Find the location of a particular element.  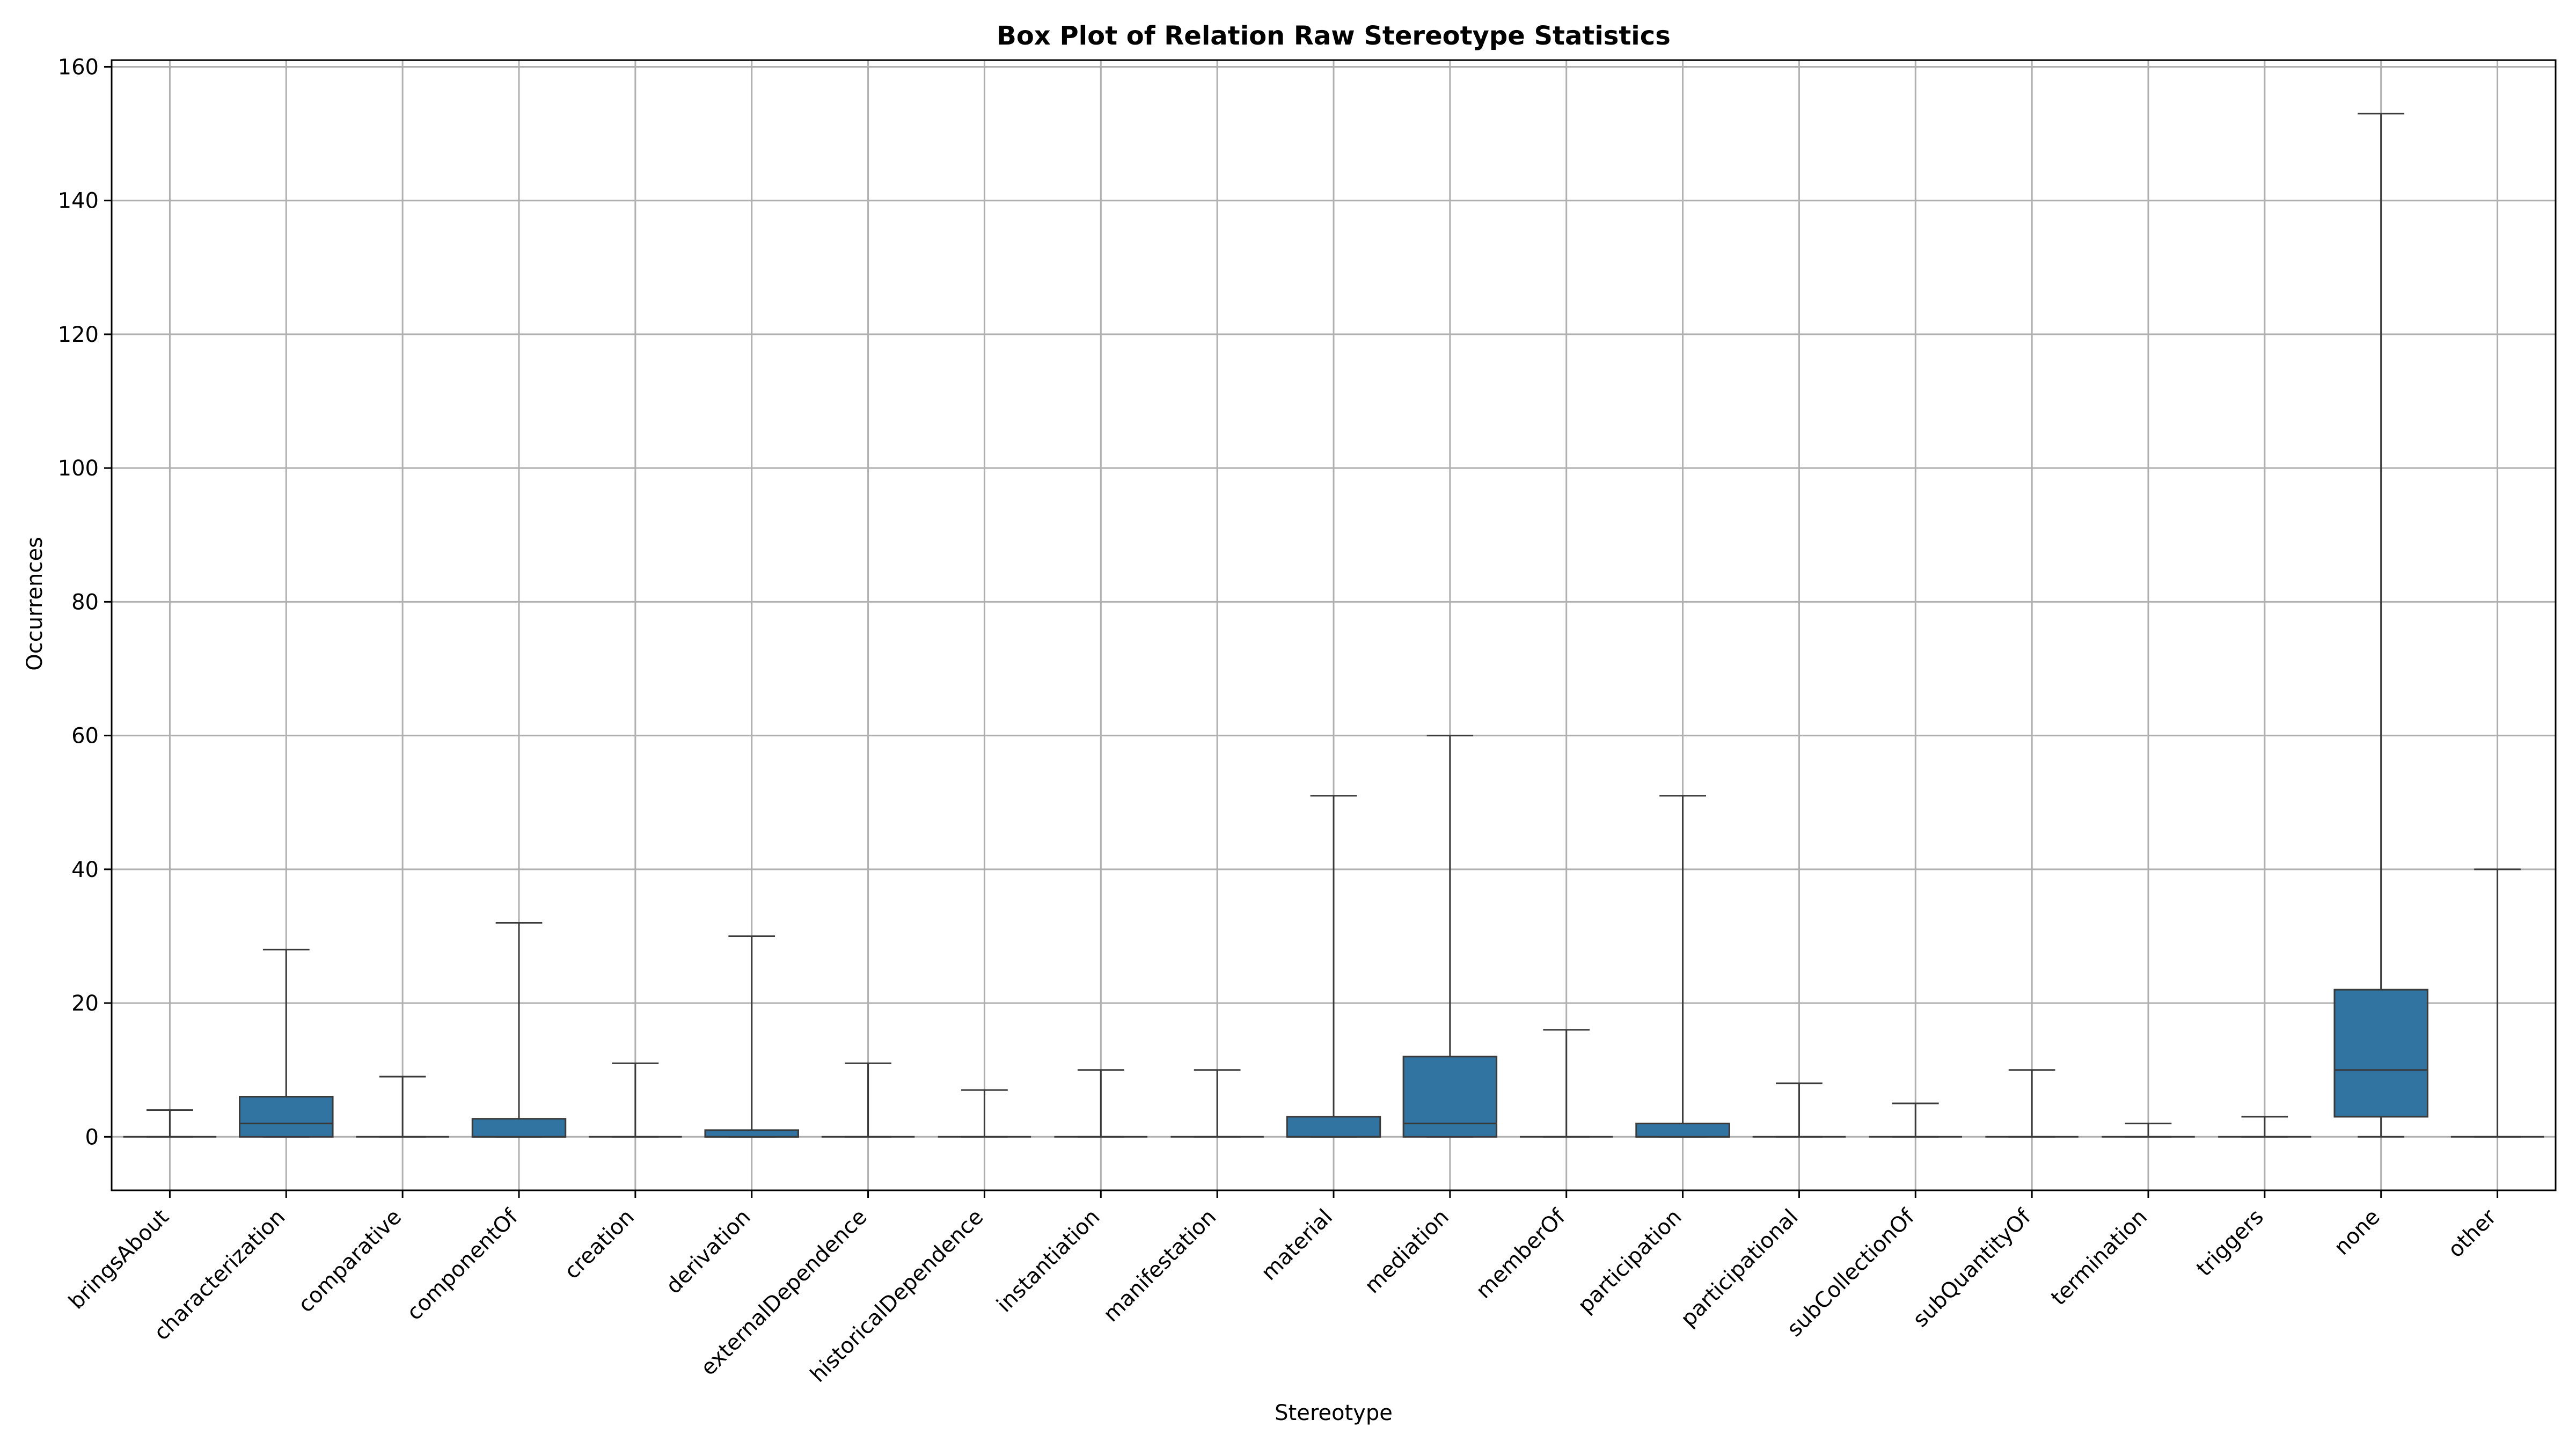

box-bringsAbout is located at coordinates (170, 1123).